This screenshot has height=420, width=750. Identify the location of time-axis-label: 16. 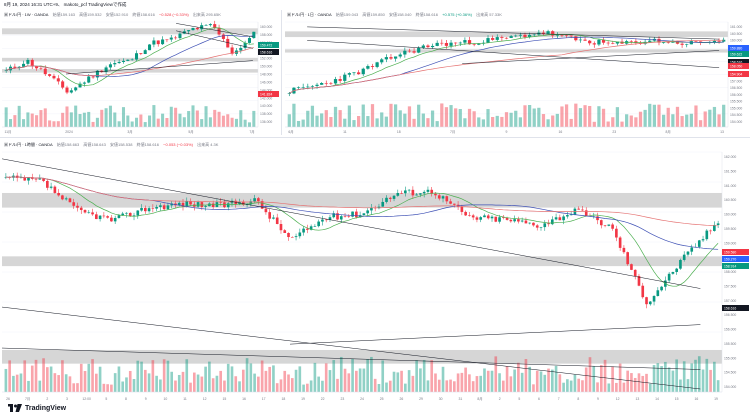
(696, 399).